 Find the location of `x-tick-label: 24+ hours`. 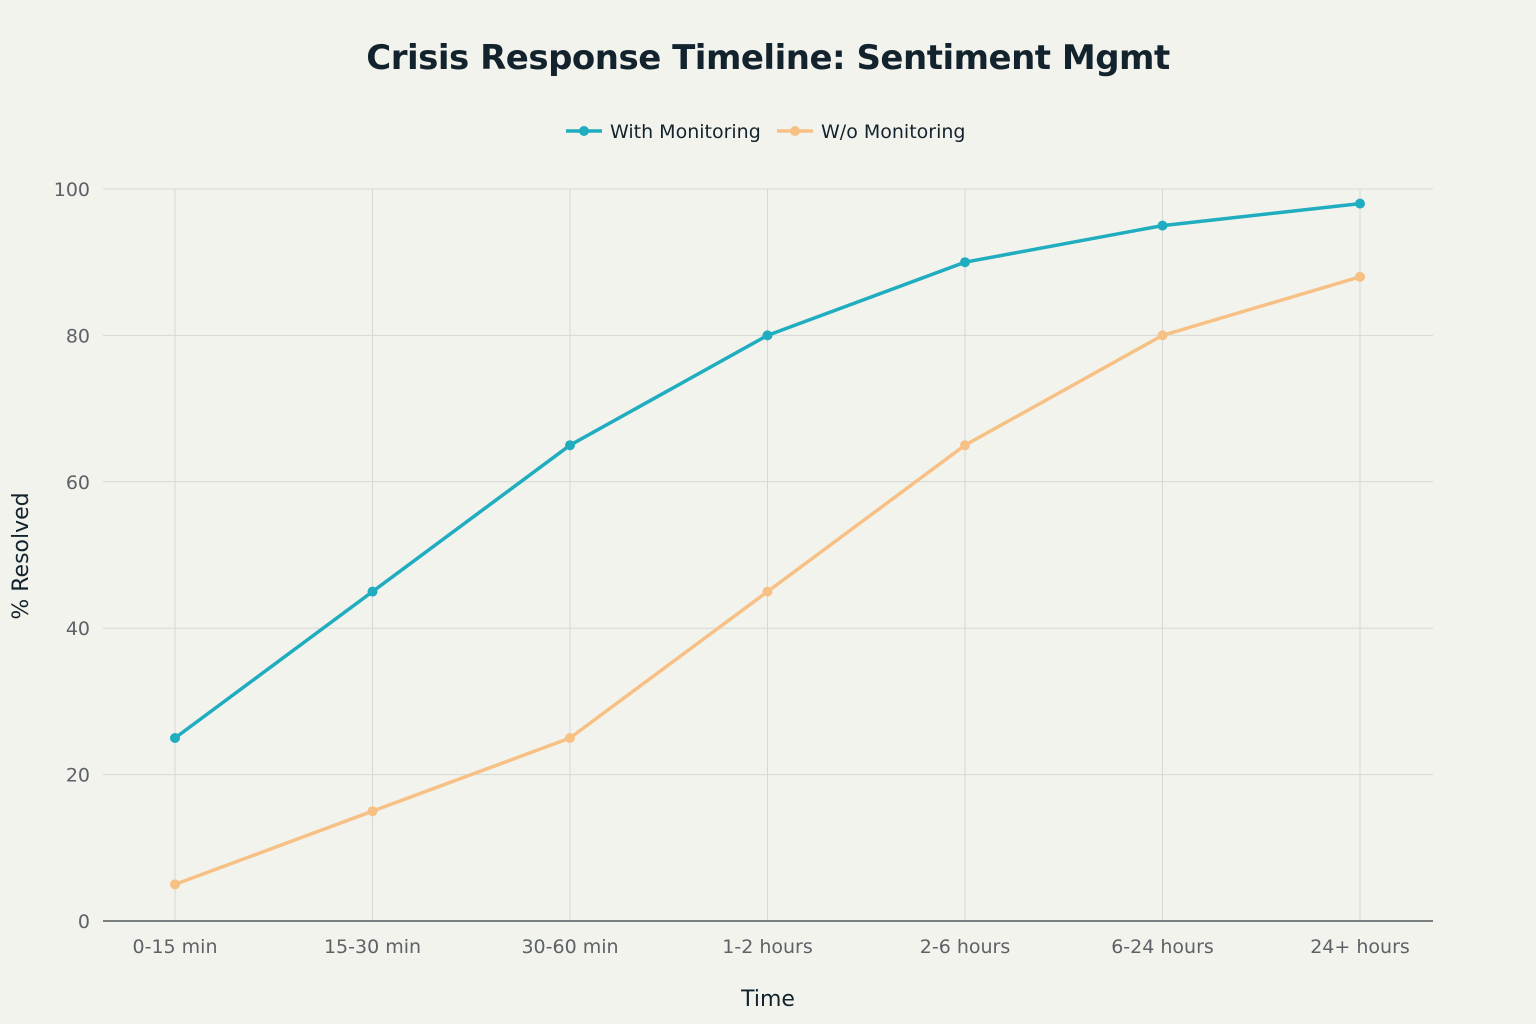

x-tick-label: 24+ hours is located at coordinates (1360, 947).